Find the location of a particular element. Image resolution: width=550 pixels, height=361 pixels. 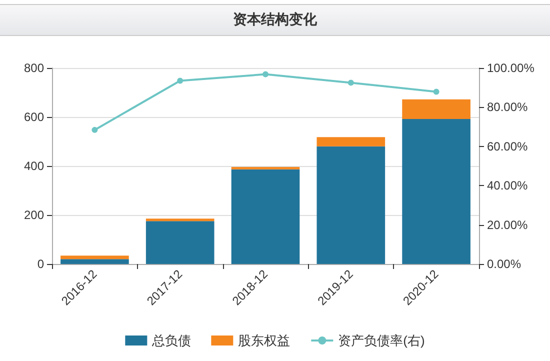

y2-tick-label: 60.00% is located at coordinates (507, 146).